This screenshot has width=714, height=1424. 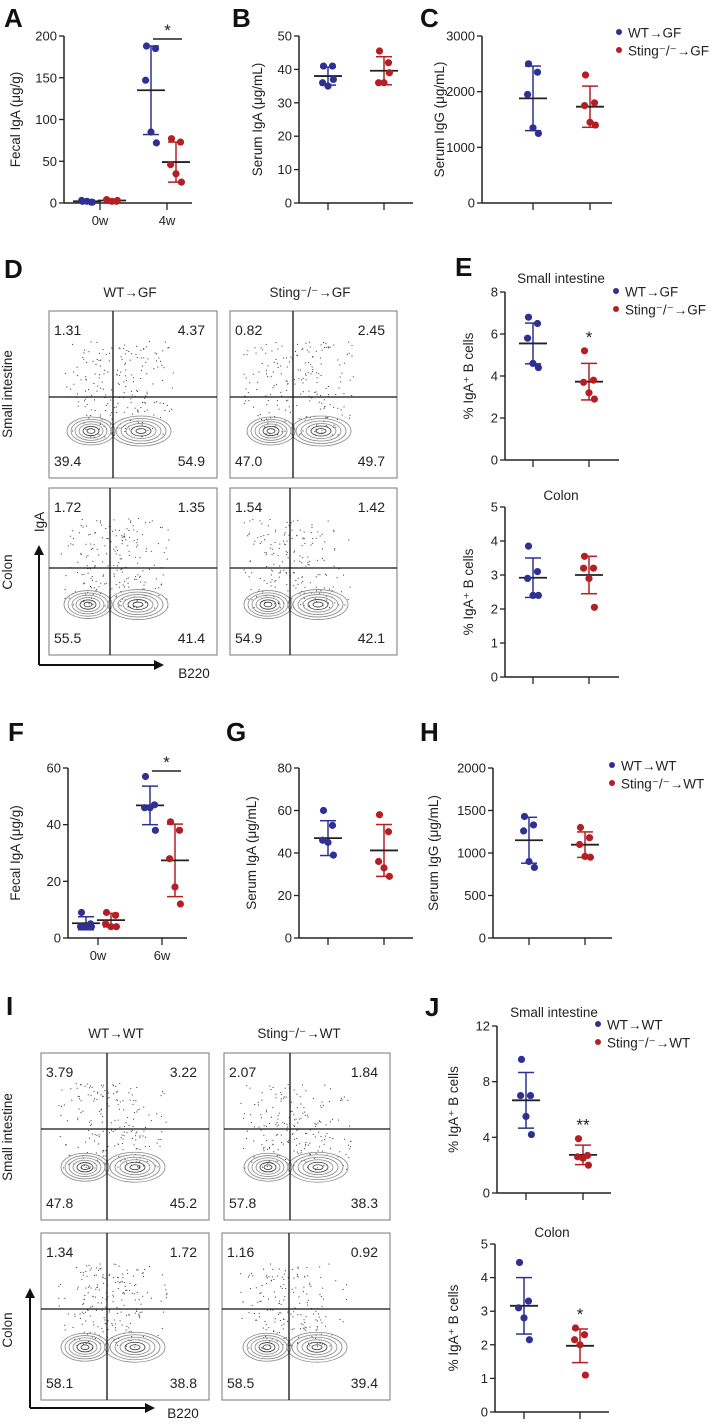 What do you see at coordinates (285, 810) in the screenshot?
I see `y-tick-label: 60` at bounding box center [285, 810].